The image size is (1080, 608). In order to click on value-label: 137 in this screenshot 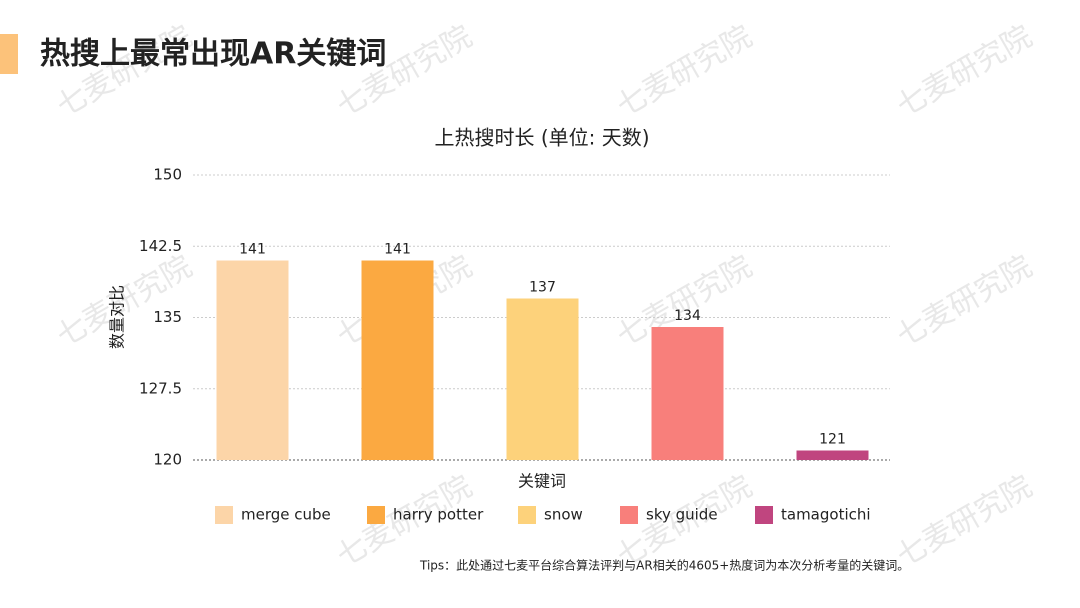, I will do `click(542, 288)`.